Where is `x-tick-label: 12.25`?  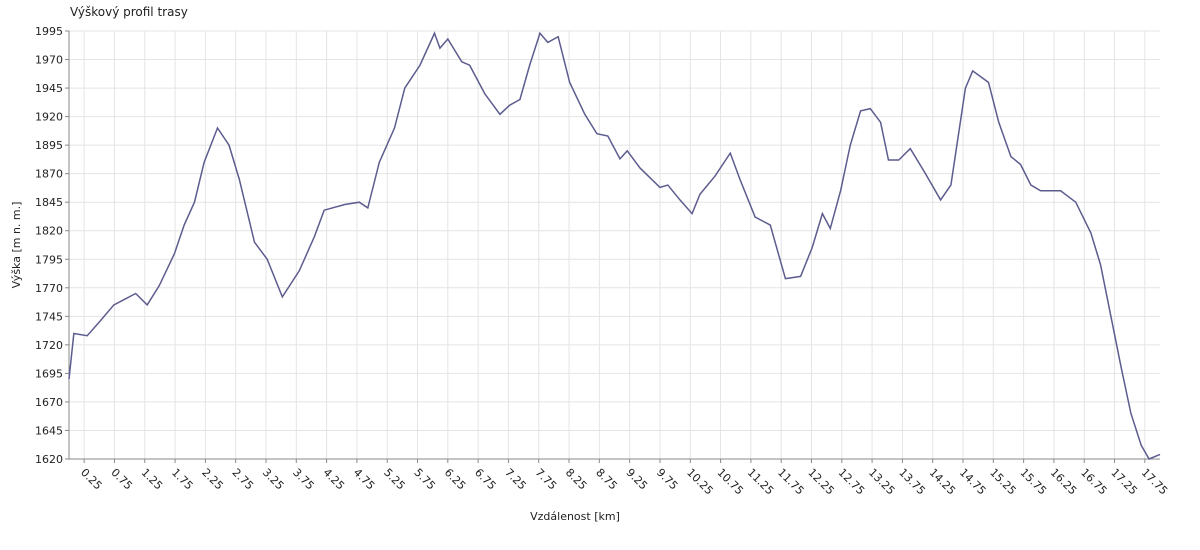 x-tick-label: 12.25 is located at coordinates (820, 481).